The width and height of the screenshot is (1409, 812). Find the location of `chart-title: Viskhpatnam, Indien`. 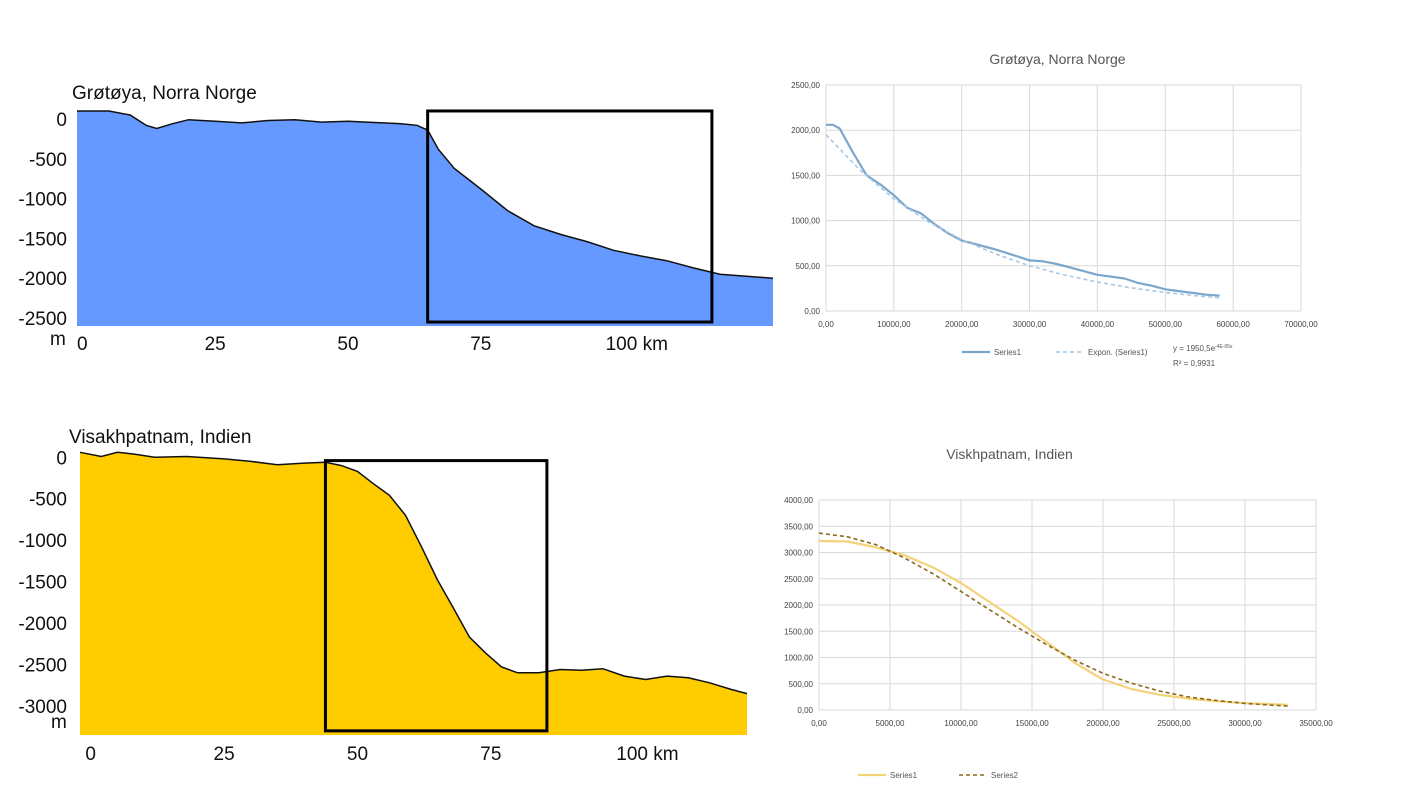

chart-title: Viskhpatnam, Indien is located at coordinates (1009, 454).